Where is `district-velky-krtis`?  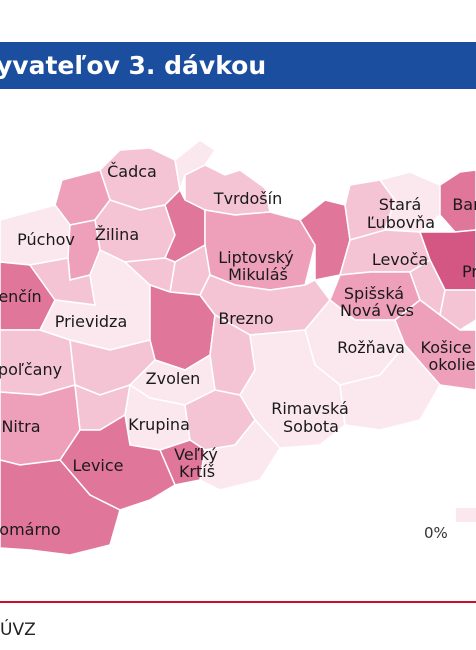 district-velky-krtis is located at coordinates (240, 454).